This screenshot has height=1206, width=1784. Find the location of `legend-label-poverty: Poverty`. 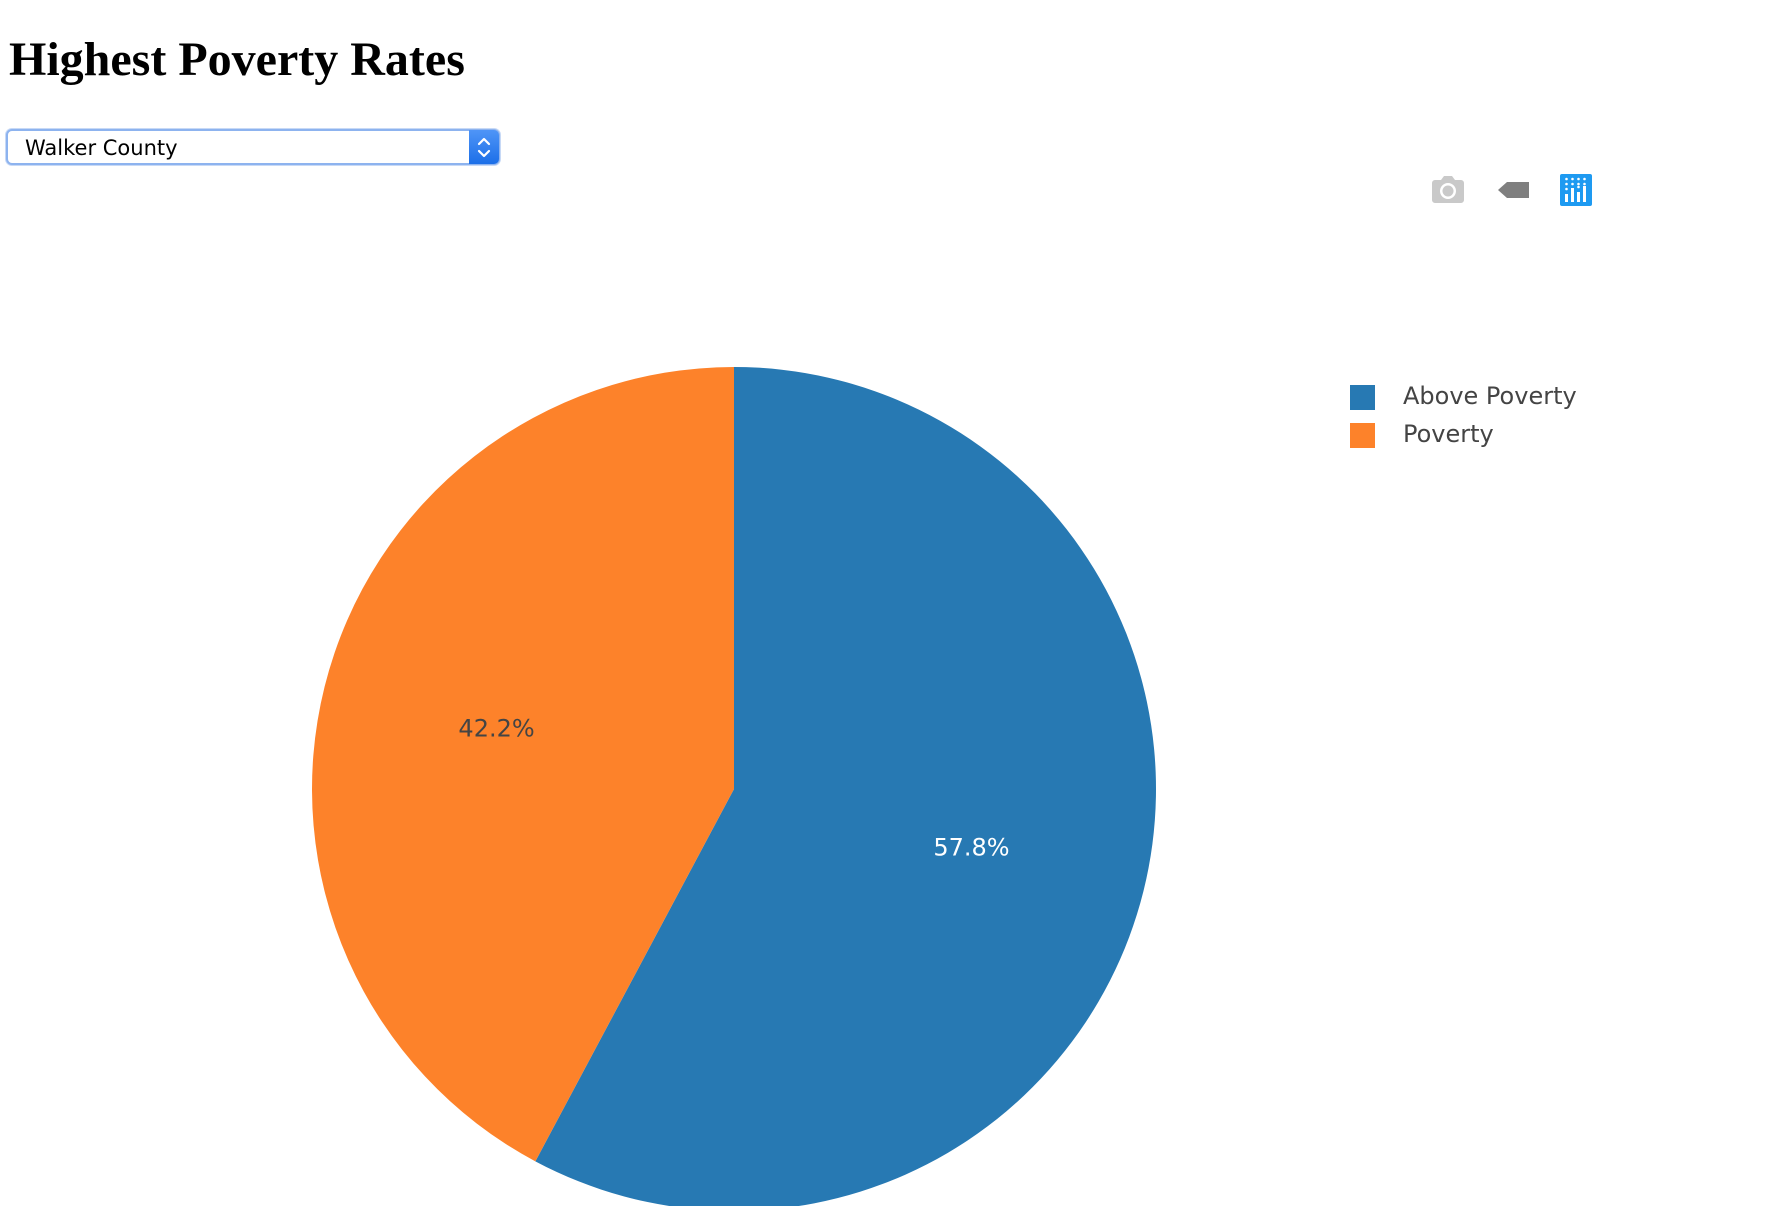

legend-label-poverty: Poverty is located at coordinates (1448, 434).